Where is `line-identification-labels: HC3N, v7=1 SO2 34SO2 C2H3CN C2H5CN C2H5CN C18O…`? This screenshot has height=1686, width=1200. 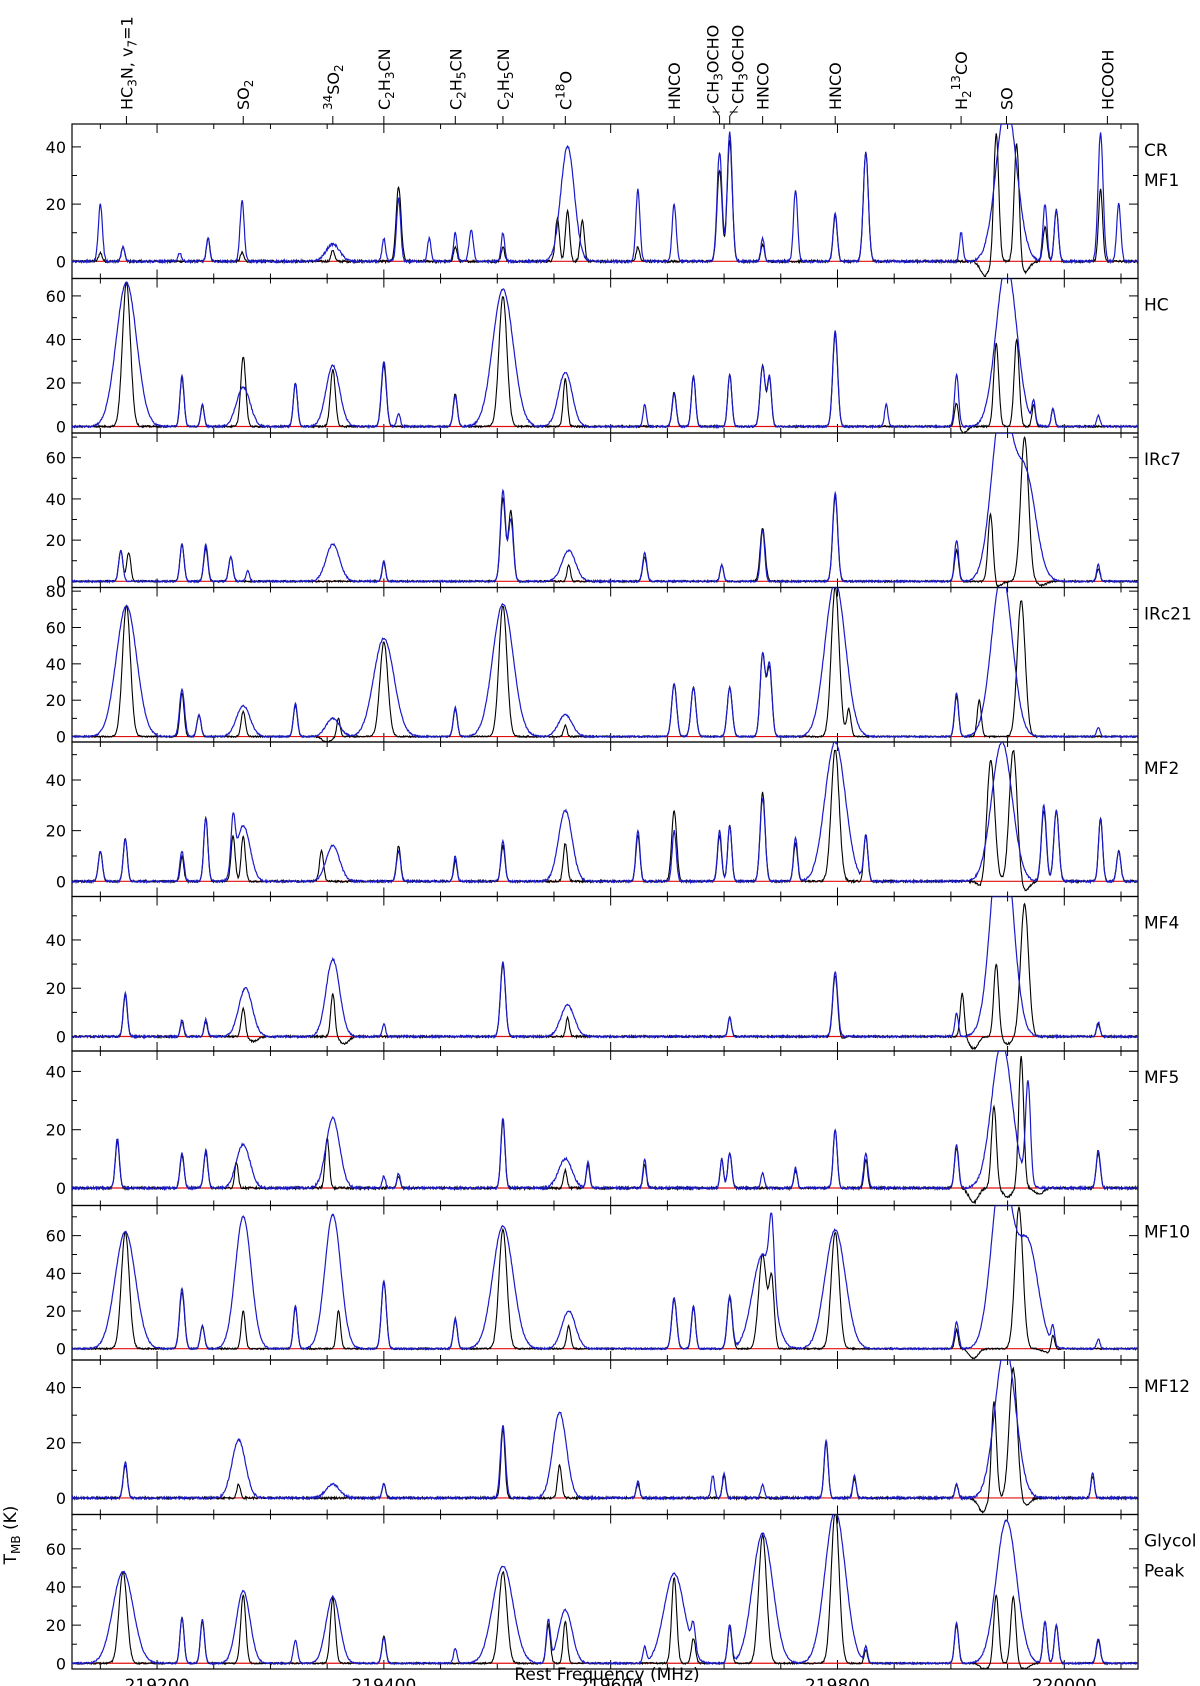 line-identification-labels: HC3N, v7=1 SO2 34SO2 C2H3CN C2H5CN C2H5CN C18O… is located at coordinates (617, 70).